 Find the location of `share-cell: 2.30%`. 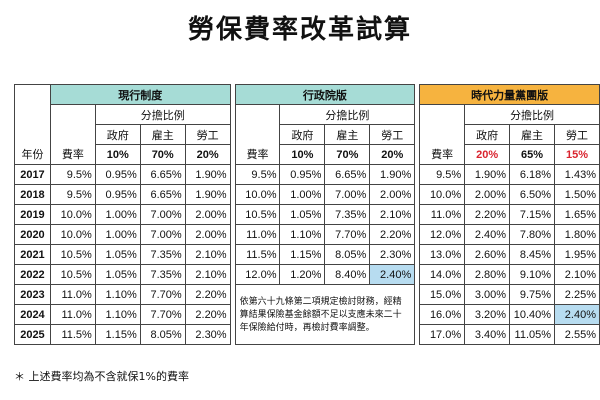

share-cell: 2.30% is located at coordinates (207, 334).